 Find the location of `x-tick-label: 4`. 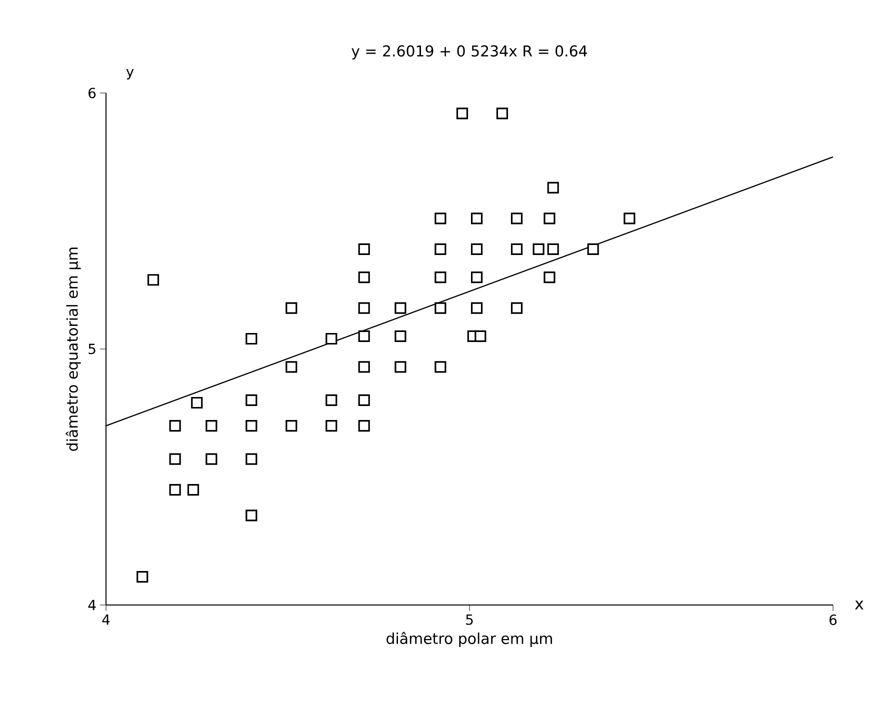

x-tick-label: 4 is located at coordinates (106, 619).